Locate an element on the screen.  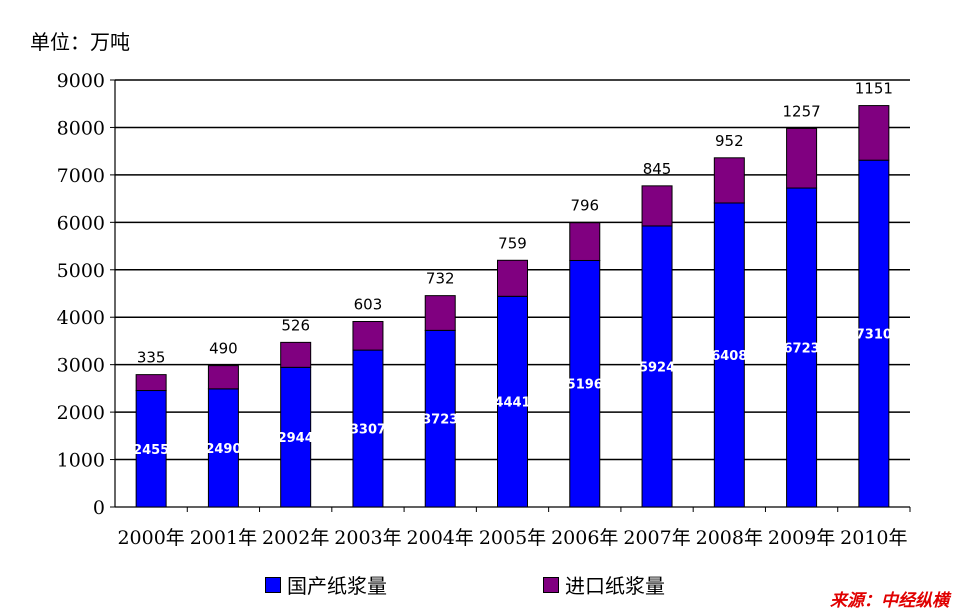
x-tick-label: 2009年 is located at coordinates (801, 538).